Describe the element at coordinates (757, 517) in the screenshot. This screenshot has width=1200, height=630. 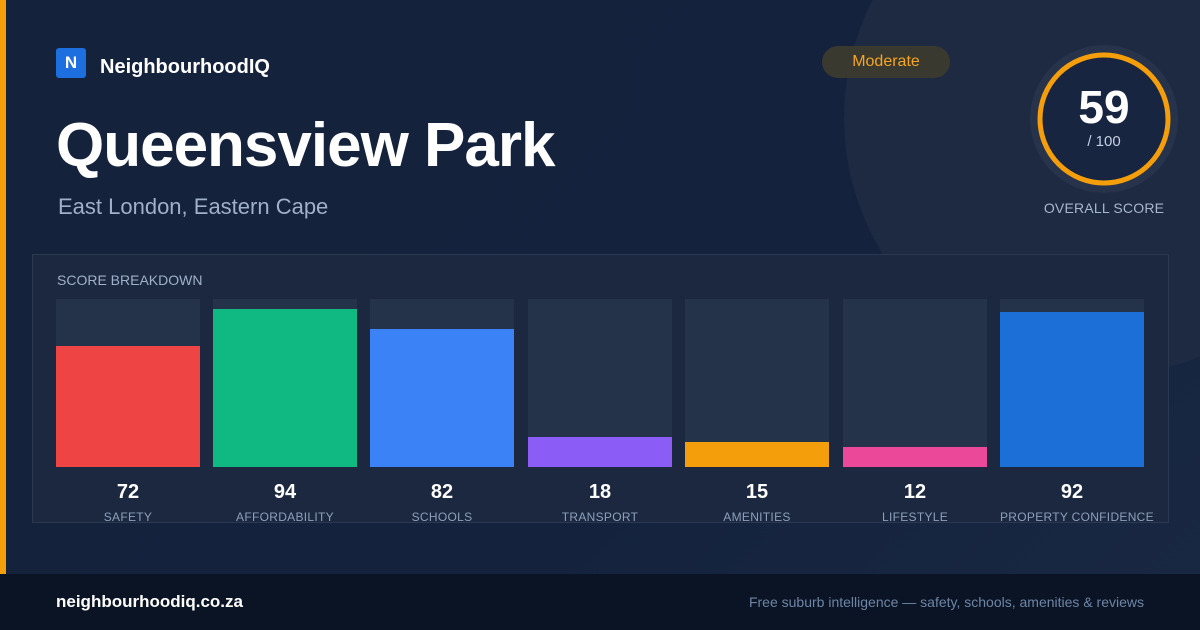
I see `score-label: AMENITIES` at that location.